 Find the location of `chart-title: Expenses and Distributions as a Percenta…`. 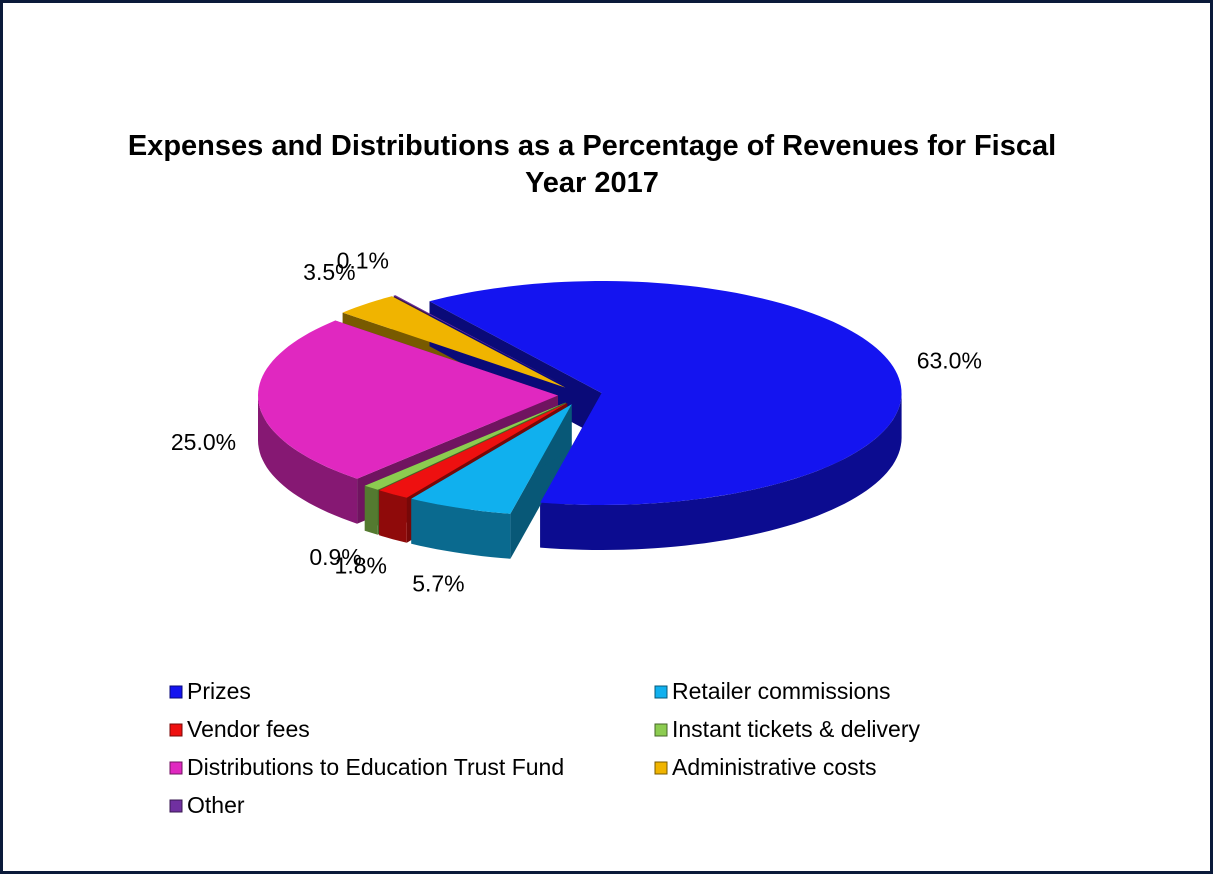

chart-title: Expenses and Distributions as a Percenta… is located at coordinates (592, 164).